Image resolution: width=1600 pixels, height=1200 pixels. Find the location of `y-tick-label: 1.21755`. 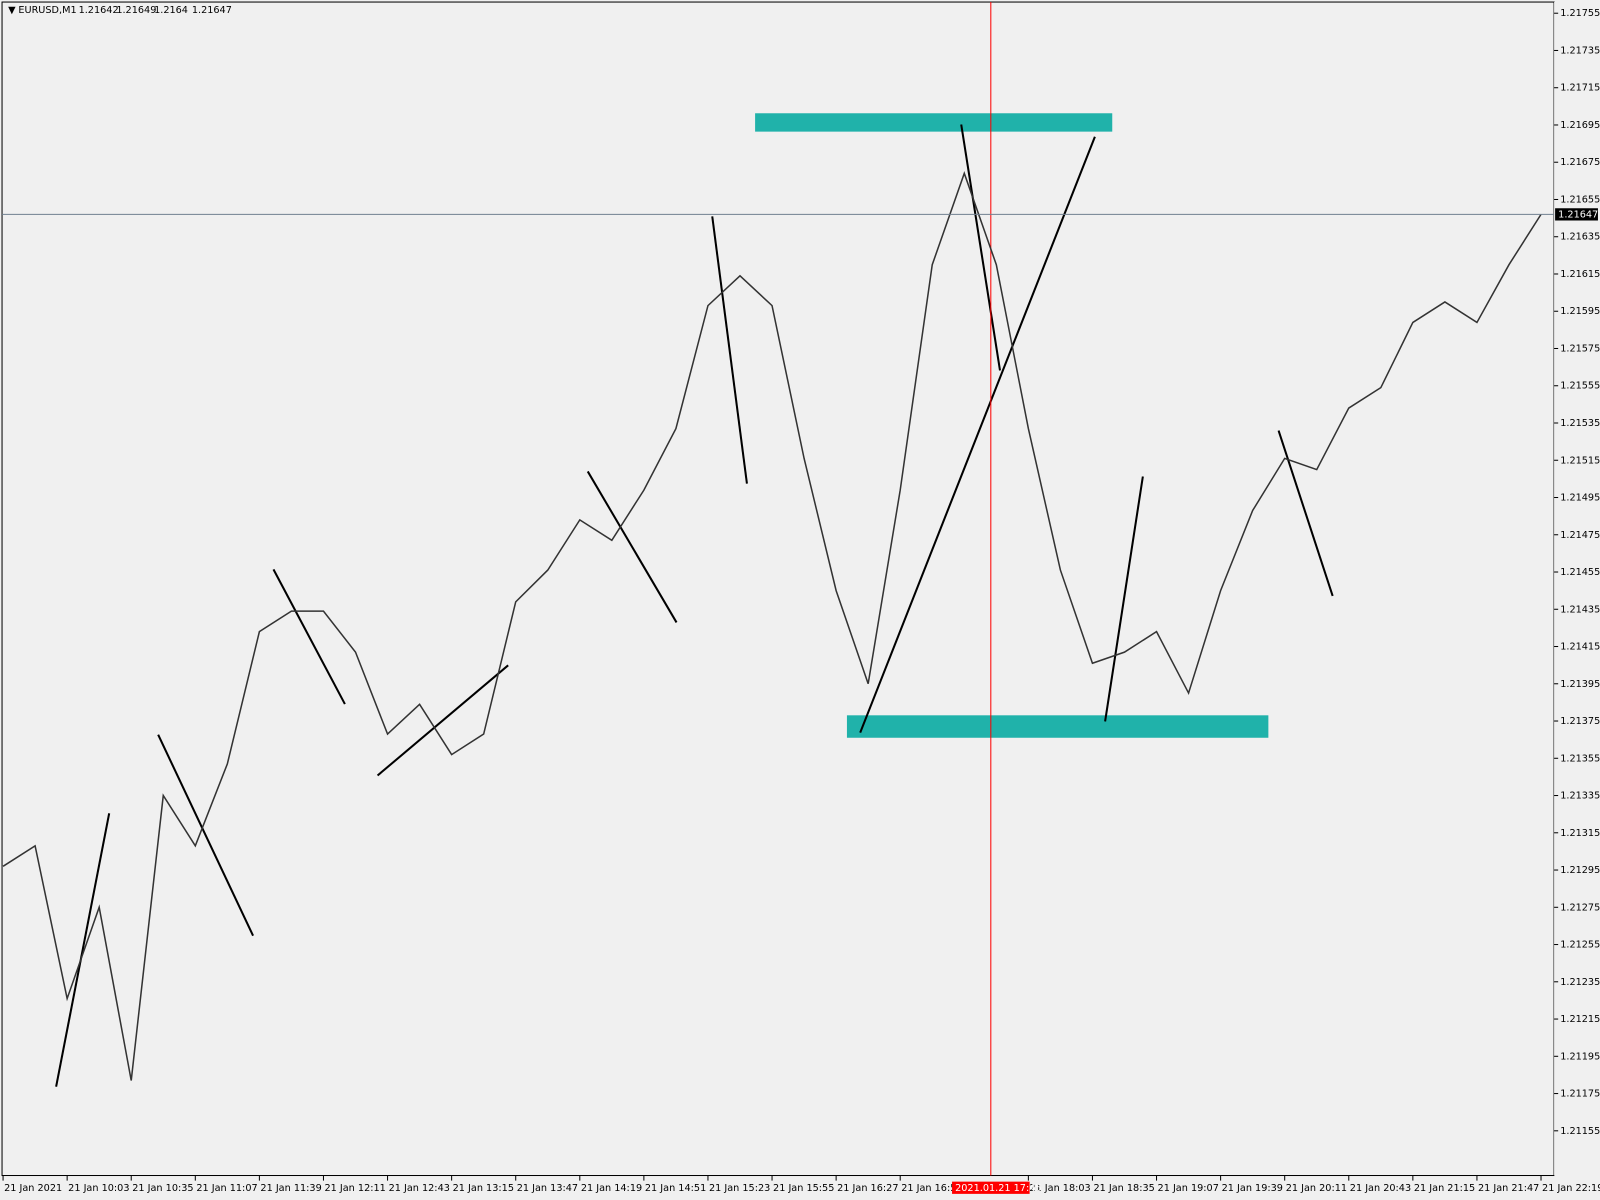

y-tick-label: 1.21755 is located at coordinates (1580, 13).